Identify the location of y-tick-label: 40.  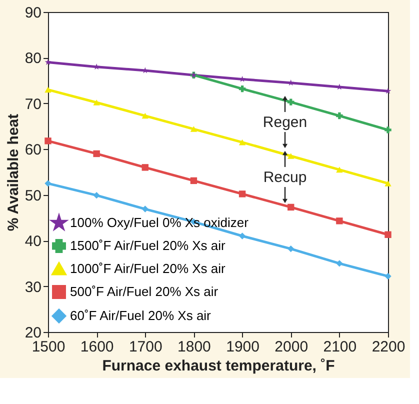
(33, 241).